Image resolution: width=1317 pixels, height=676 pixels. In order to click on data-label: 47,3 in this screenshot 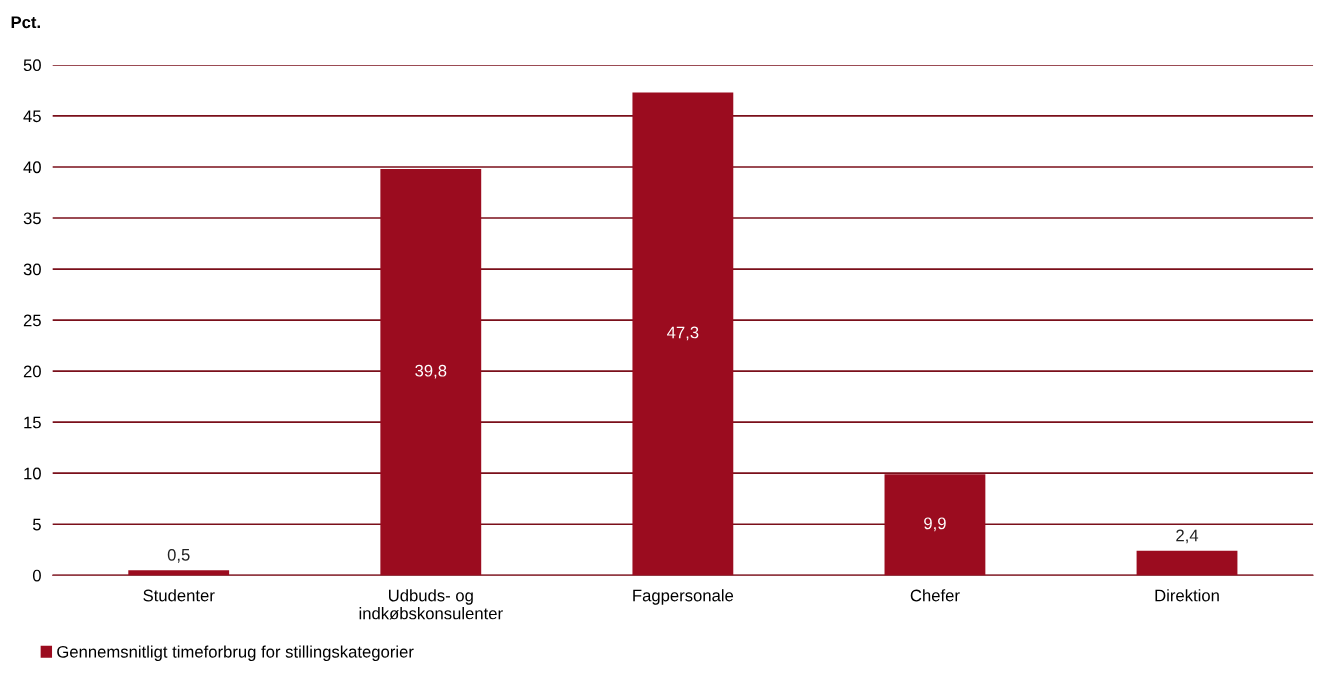, I will do `click(683, 333)`.